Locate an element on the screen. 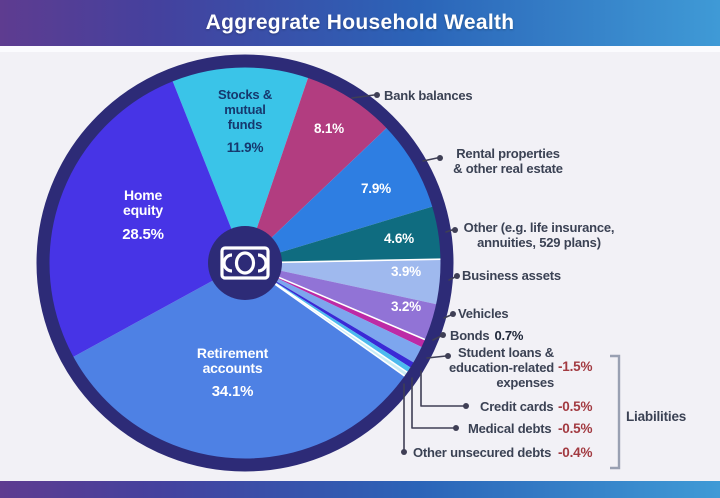 The height and width of the screenshot is (498, 720). slice-value-retirement: 34.1% is located at coordinates (232, 391).